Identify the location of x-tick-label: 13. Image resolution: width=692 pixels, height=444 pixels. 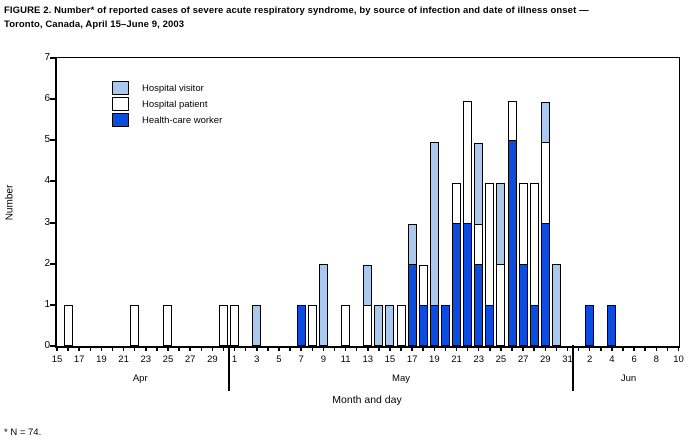
(368, 359).